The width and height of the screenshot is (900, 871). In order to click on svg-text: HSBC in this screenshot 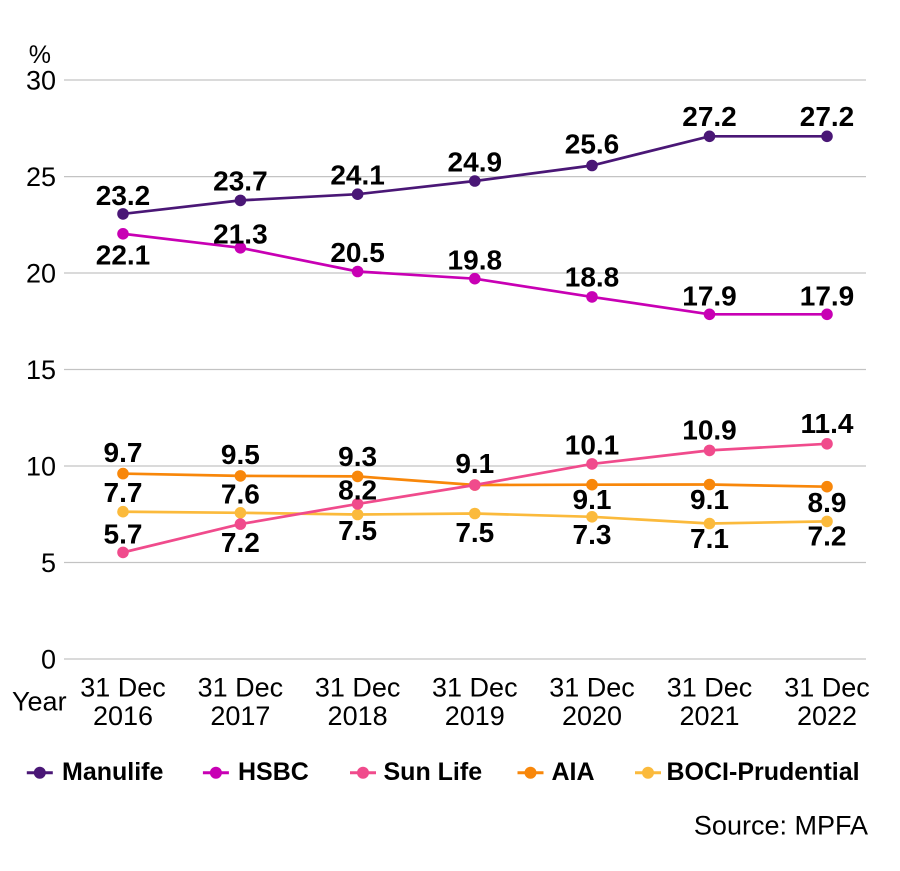, I will do `click(273, 772)`.